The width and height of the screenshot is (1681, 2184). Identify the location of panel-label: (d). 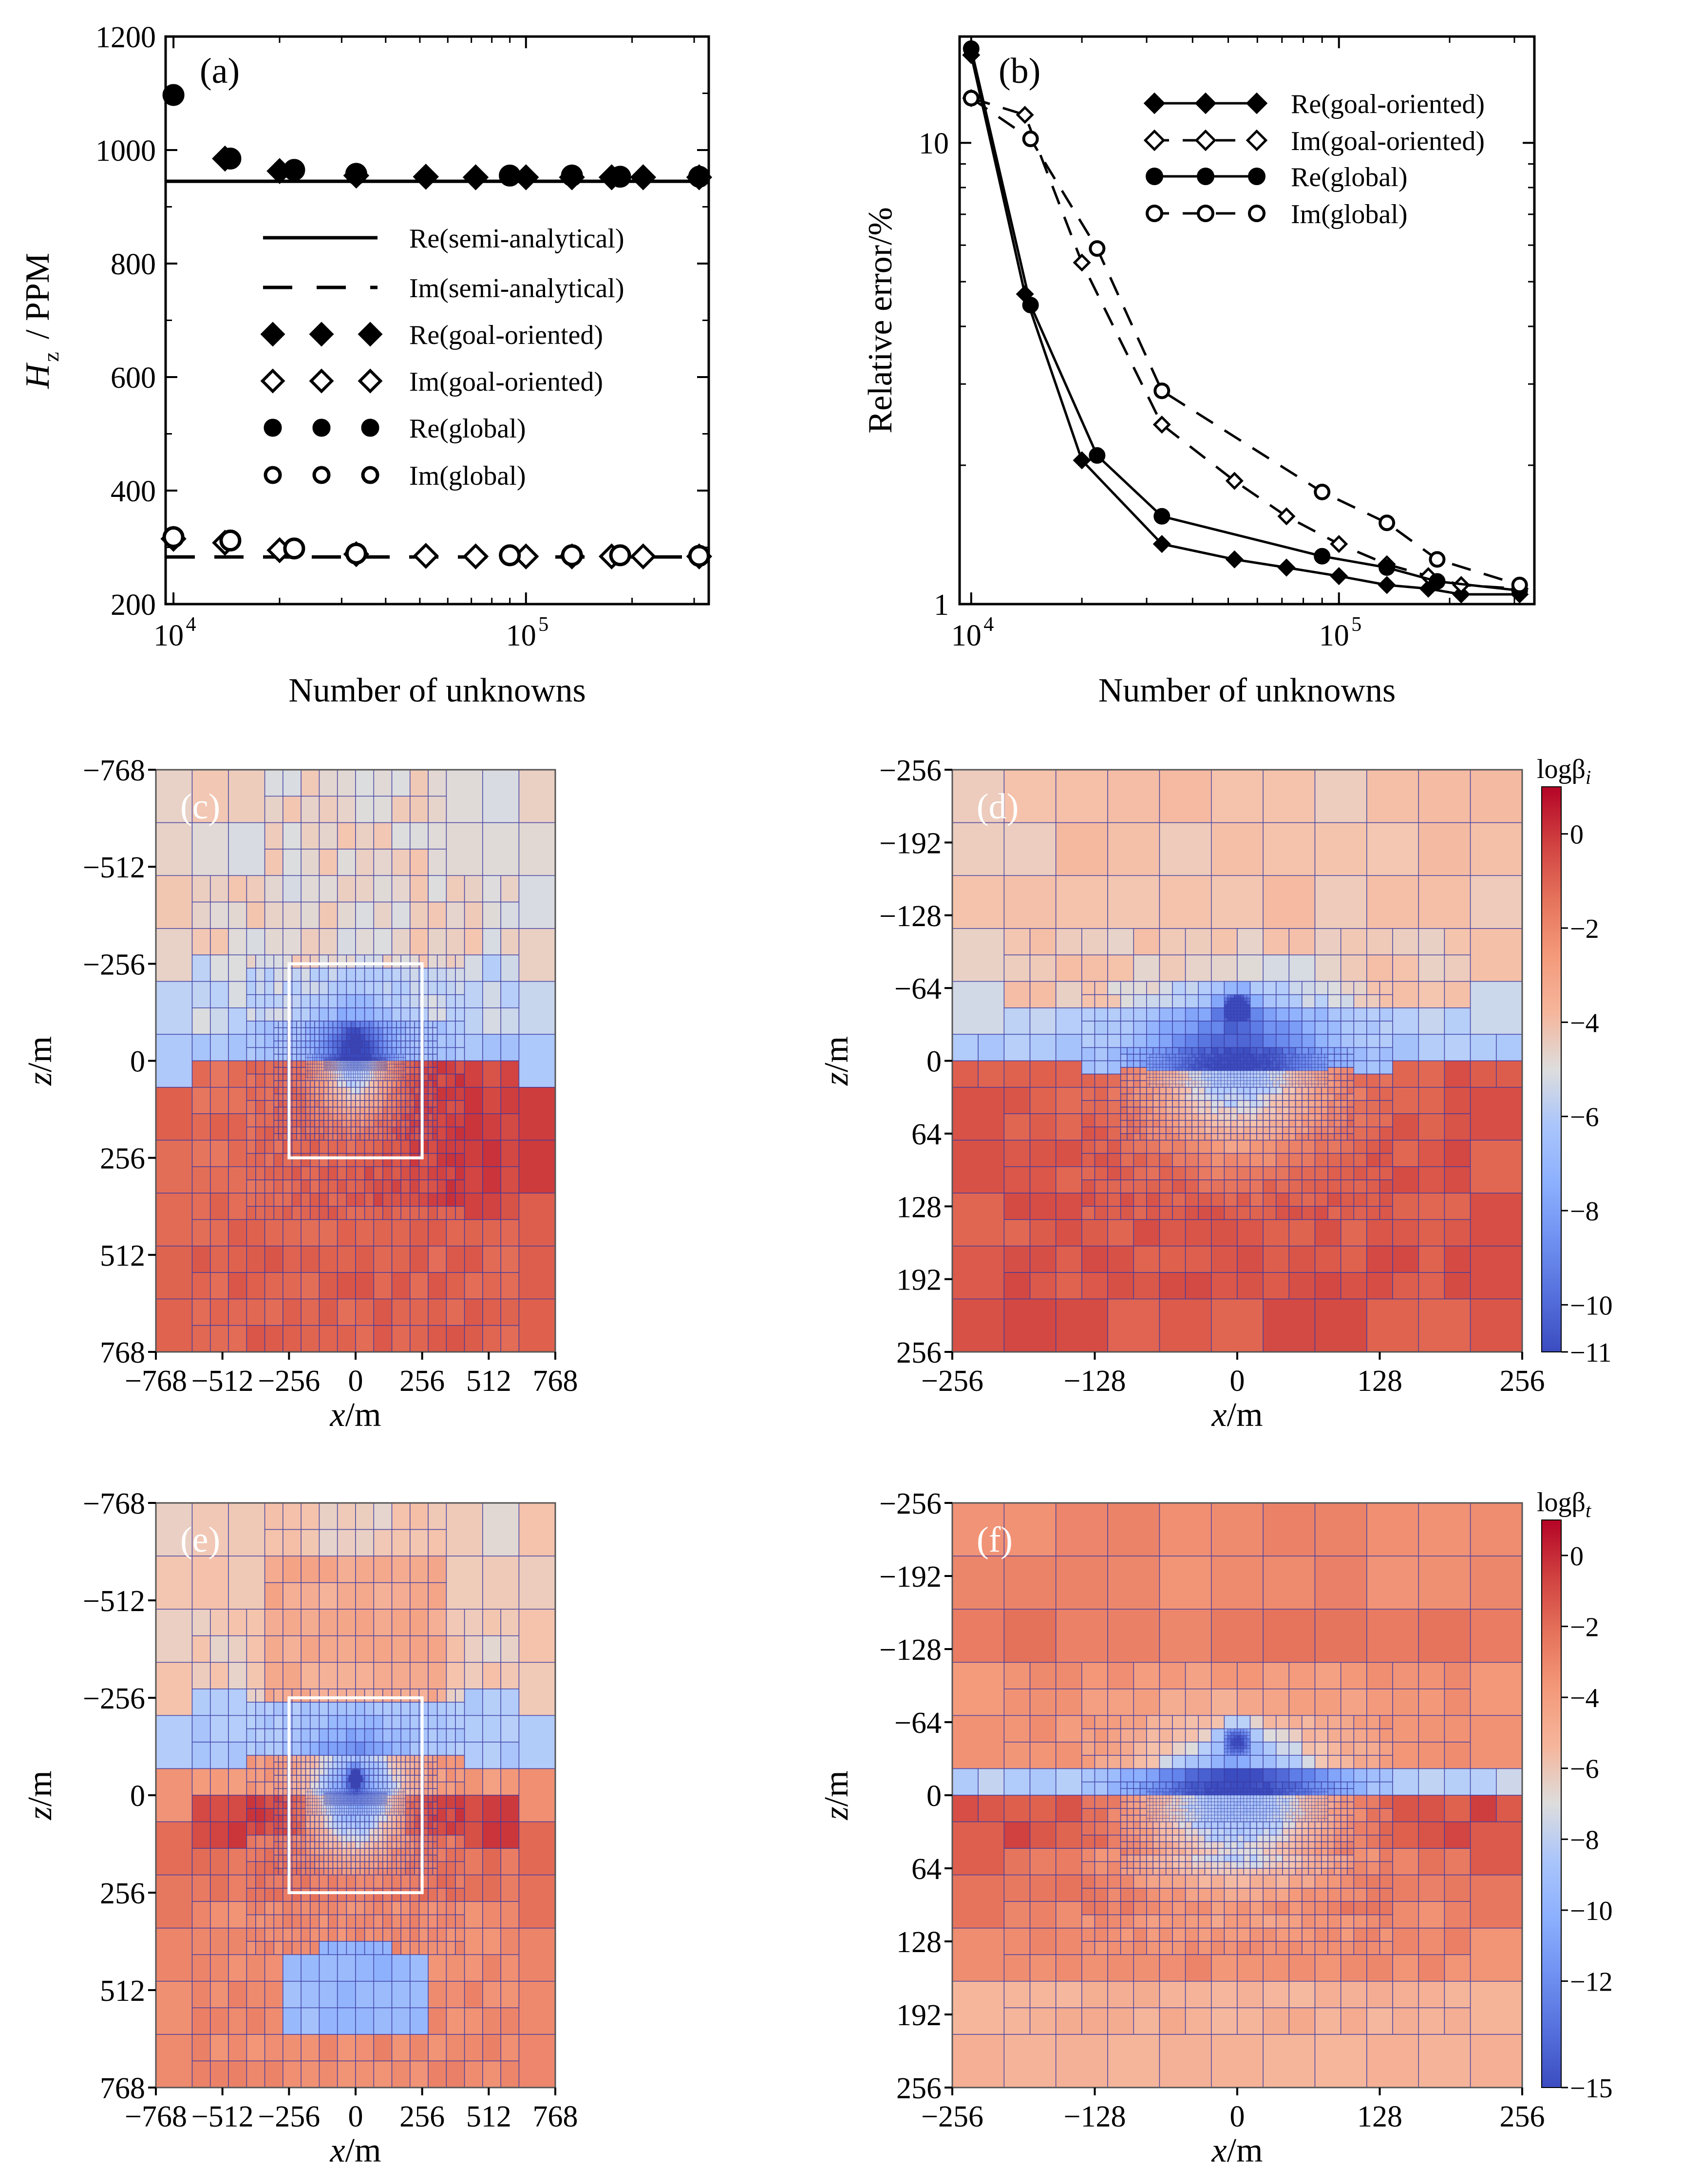
(998, 807).